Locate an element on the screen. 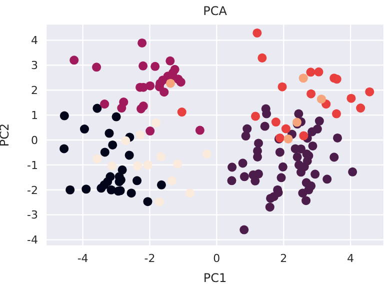 This screenshot has height=284, width=391. y-tick-label: -3 is located at coordinates (32, 215).